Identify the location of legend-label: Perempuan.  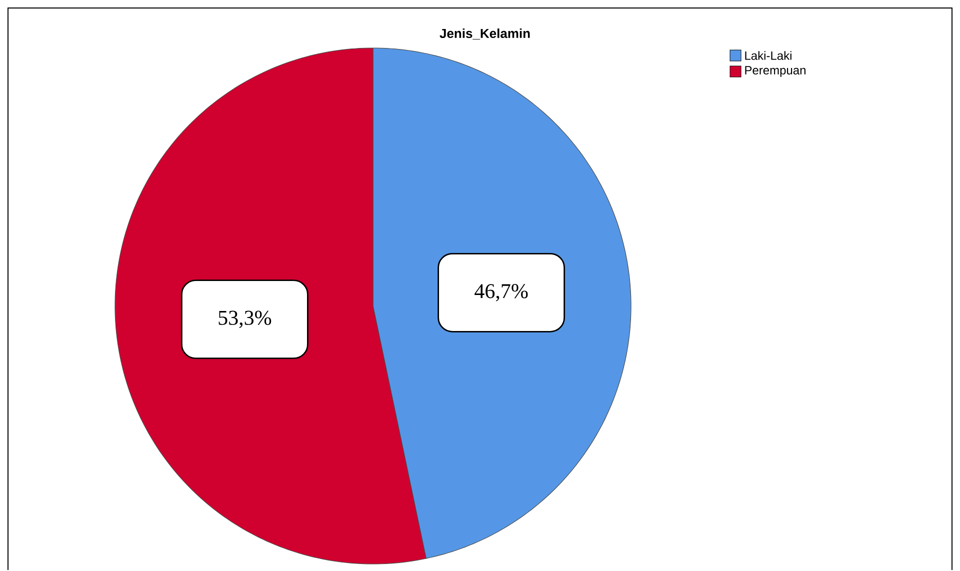
(775, 72).